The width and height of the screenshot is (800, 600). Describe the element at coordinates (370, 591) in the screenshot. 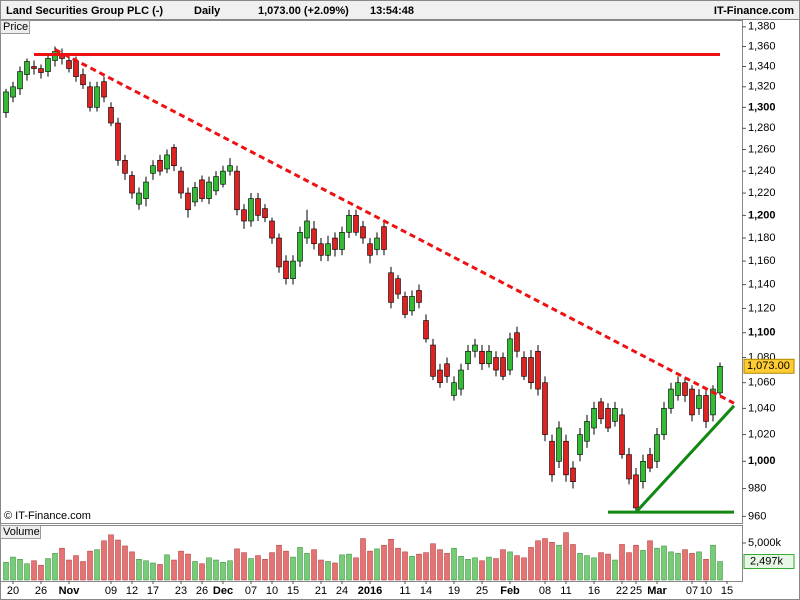

I see `x-tick-label: 2016` at that location.